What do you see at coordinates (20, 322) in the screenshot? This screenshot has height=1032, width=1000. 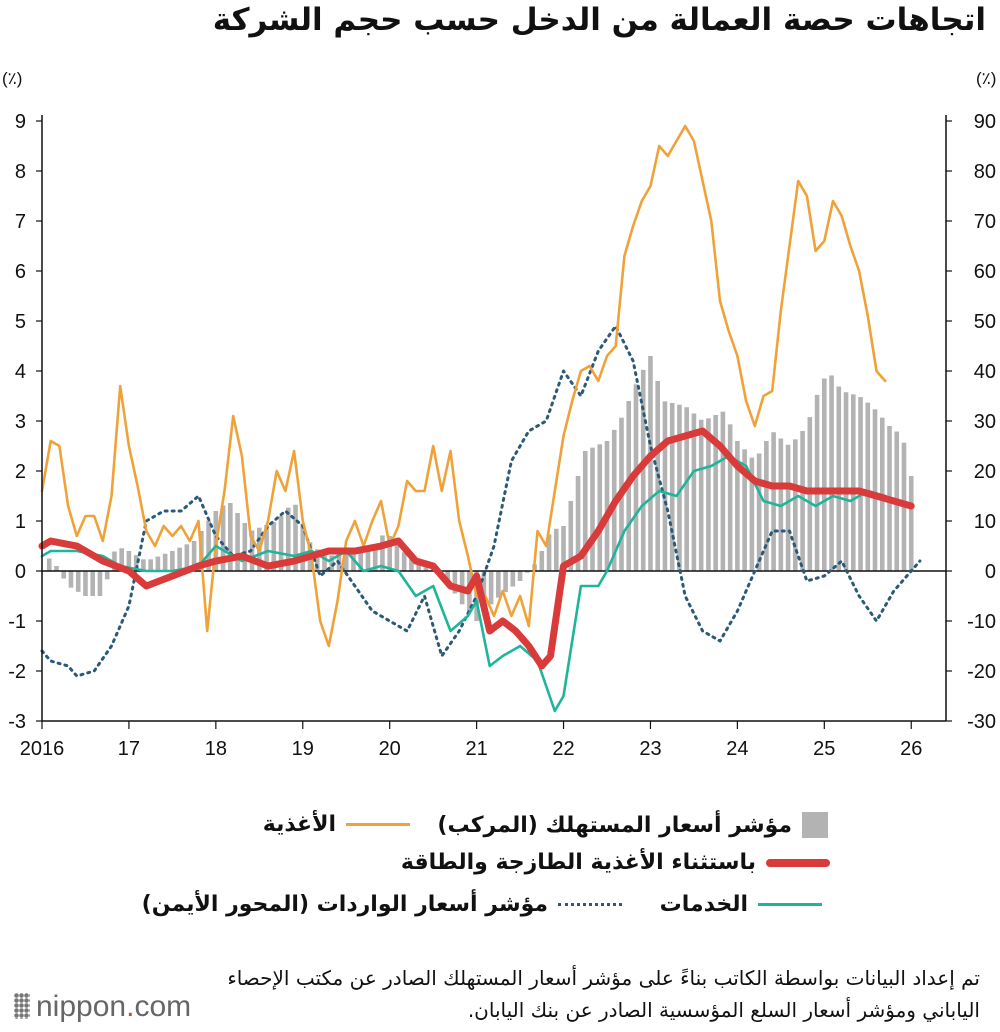 I see `left-tick-label: 5` at bounding box center [20, 322].